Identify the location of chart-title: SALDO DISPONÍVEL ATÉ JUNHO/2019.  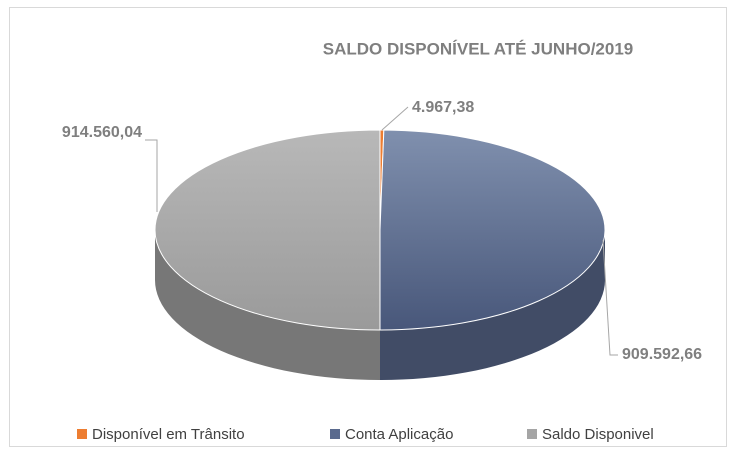
(478, 48).